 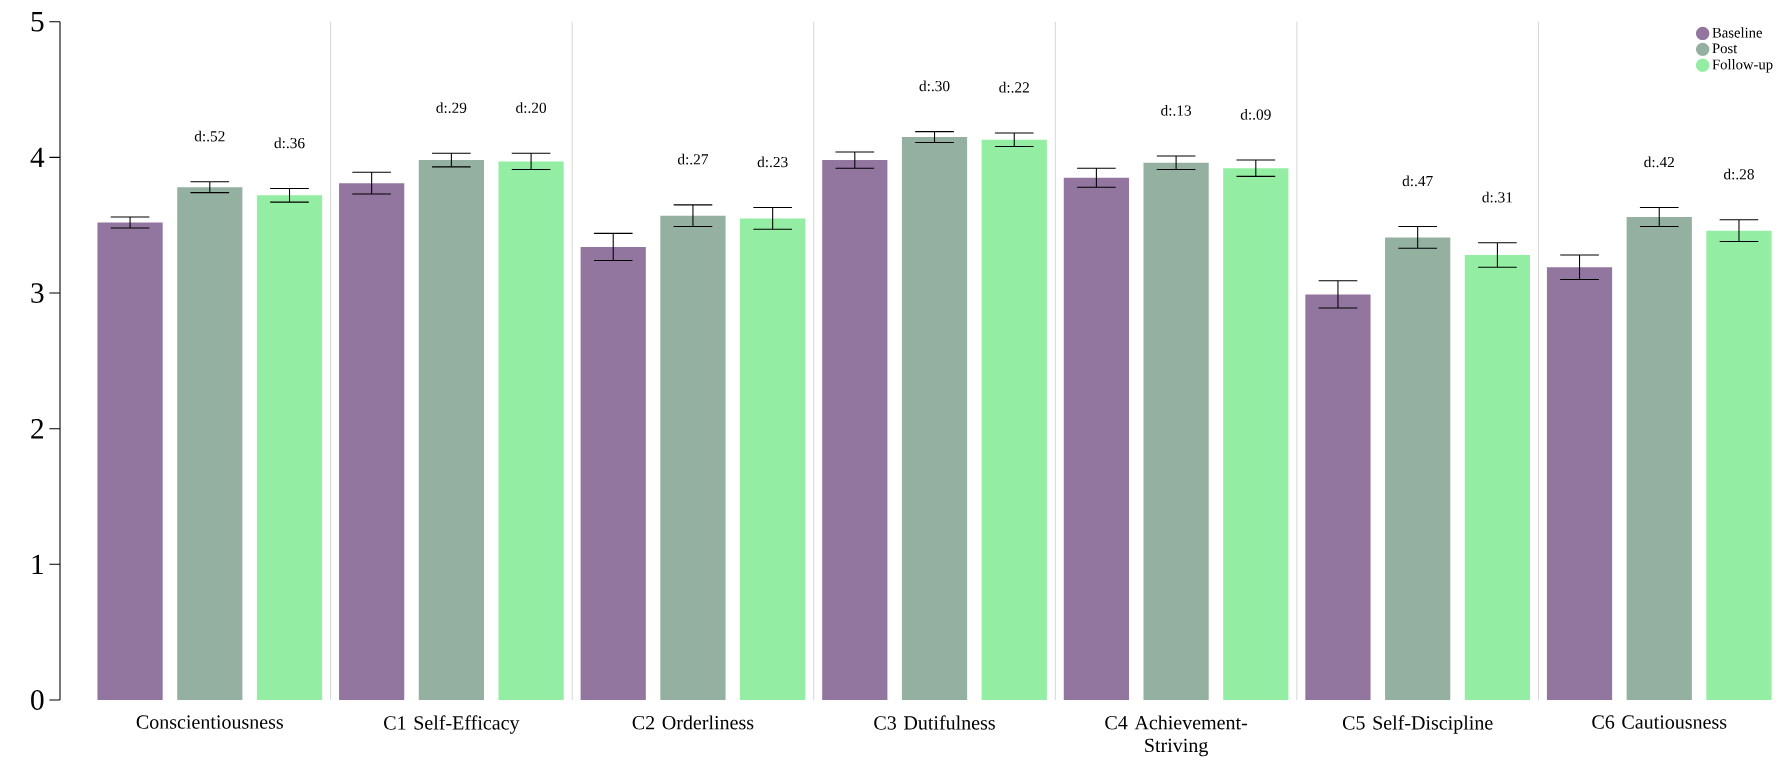 I want to click on x-tick-label: C2 Orderliness, so click(x=693, y=722).